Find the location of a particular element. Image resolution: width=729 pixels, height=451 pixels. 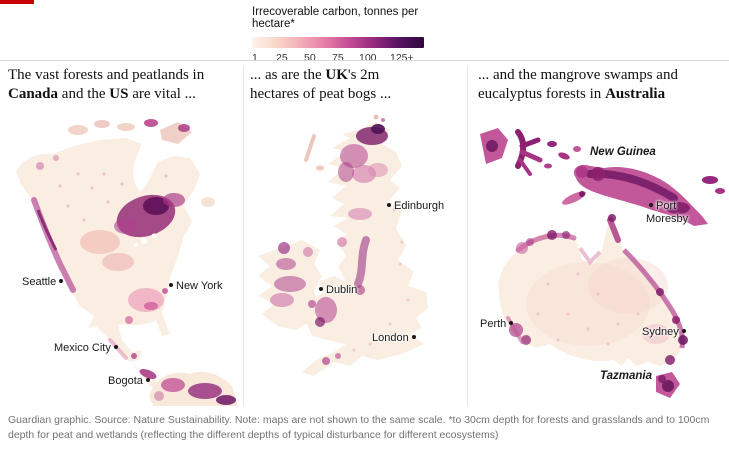

city-label-edinburgh: Edinburgh is located at coordinates (414, 206).